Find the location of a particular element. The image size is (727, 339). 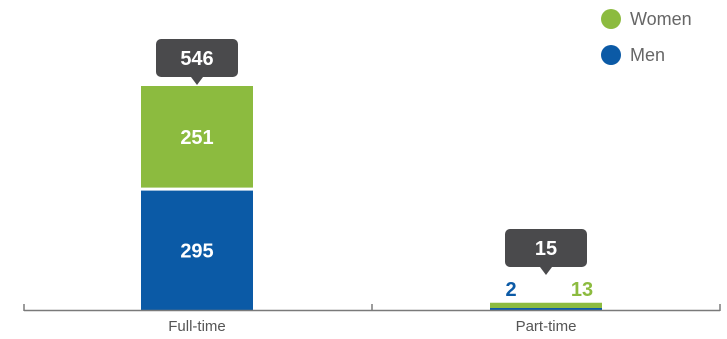

legend-item-women: Women is located at coordinates (646, 19).